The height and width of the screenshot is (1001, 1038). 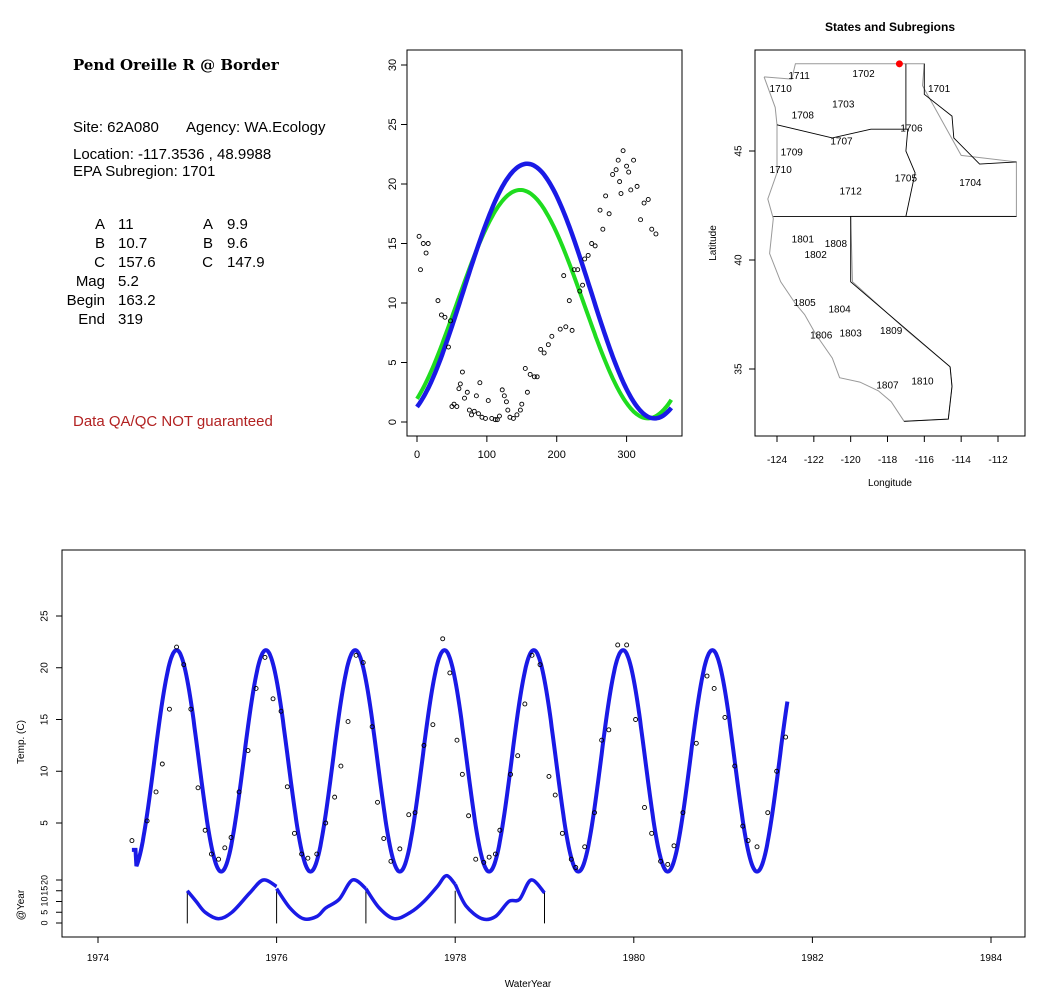 I want to click on param-label-2: C, so click(x=207, y=262).